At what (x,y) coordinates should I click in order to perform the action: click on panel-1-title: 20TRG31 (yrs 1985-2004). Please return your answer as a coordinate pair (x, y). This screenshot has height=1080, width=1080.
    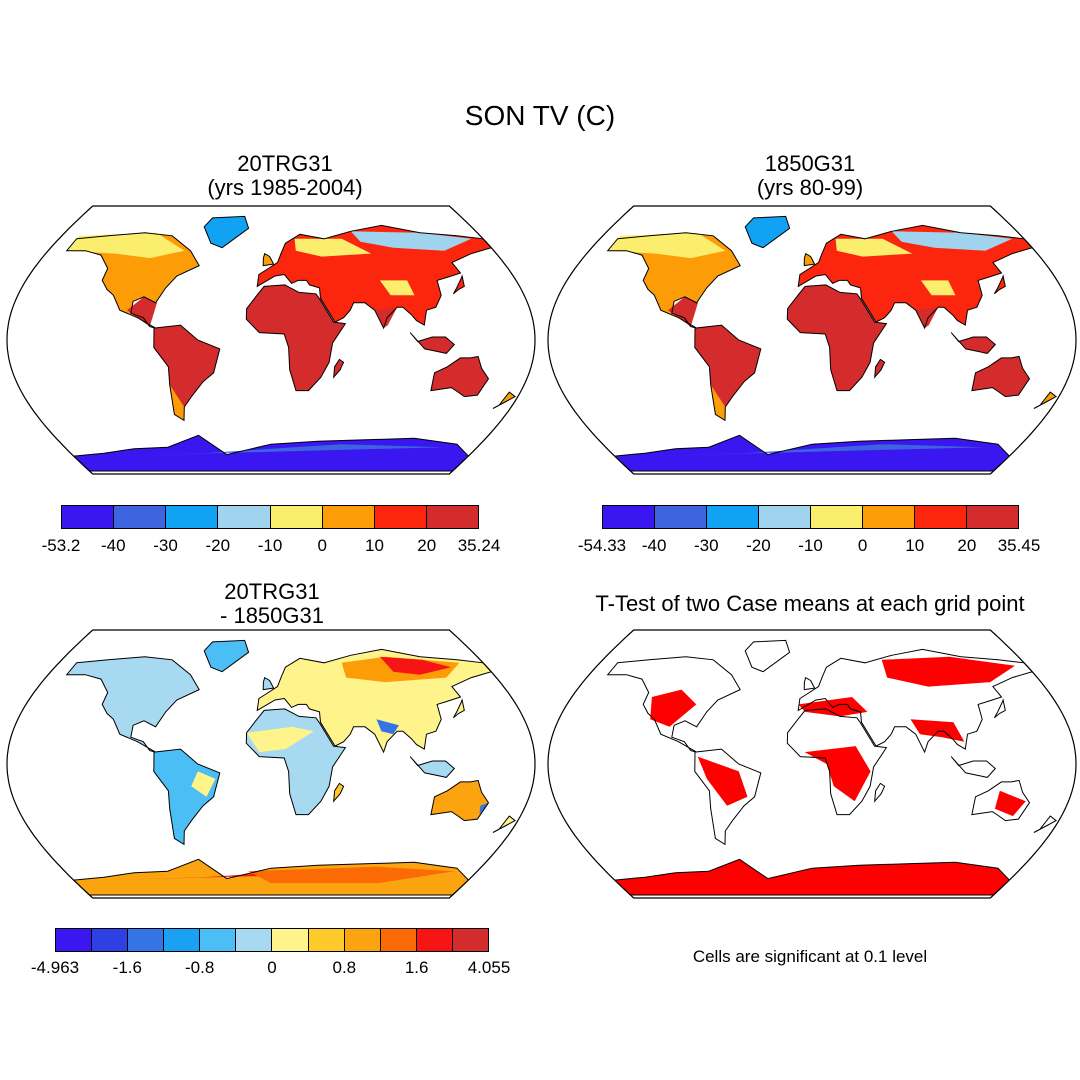
    Looking at the image, I should click on (285, 176).